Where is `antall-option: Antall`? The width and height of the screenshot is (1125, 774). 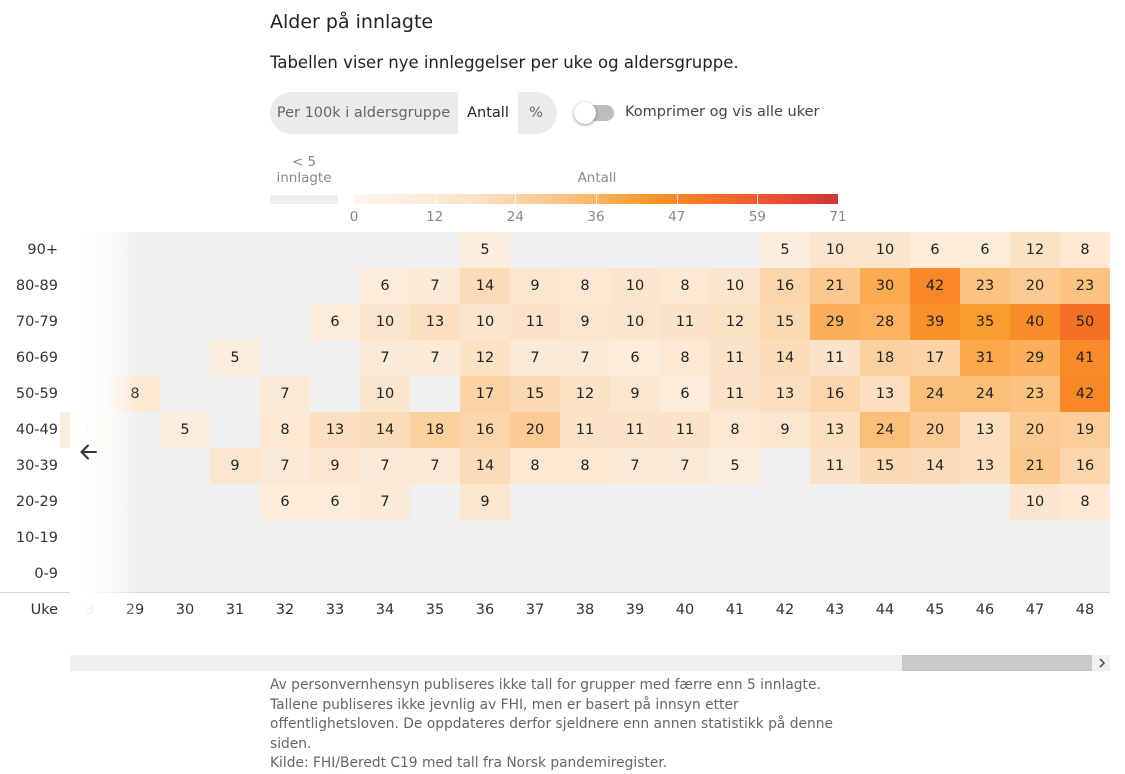
antall-option: Antall is located at coordinates (488, 113).